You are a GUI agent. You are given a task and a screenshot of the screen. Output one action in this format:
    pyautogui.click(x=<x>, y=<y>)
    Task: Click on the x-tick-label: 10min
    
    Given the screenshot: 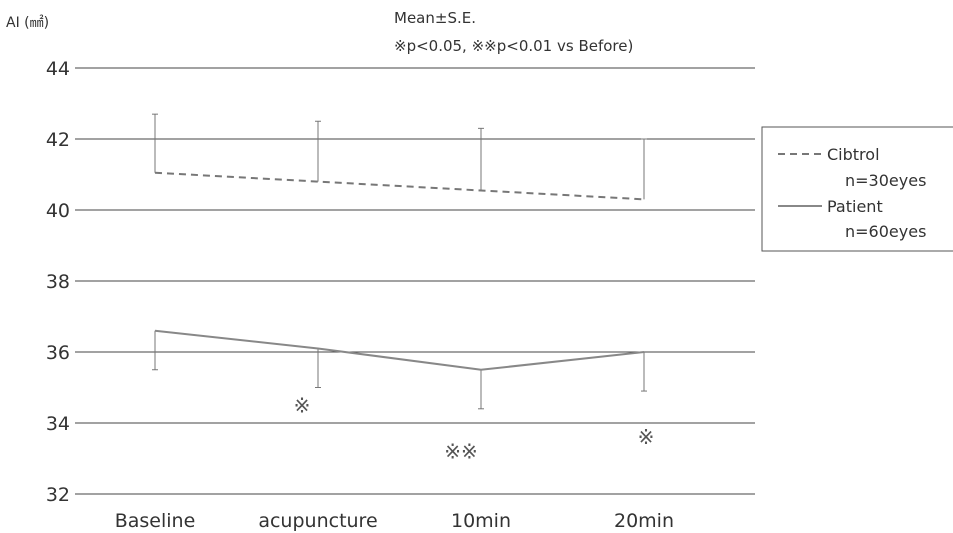 What is the action you would take?
    pyautogui.click(x=481, y=521)
    